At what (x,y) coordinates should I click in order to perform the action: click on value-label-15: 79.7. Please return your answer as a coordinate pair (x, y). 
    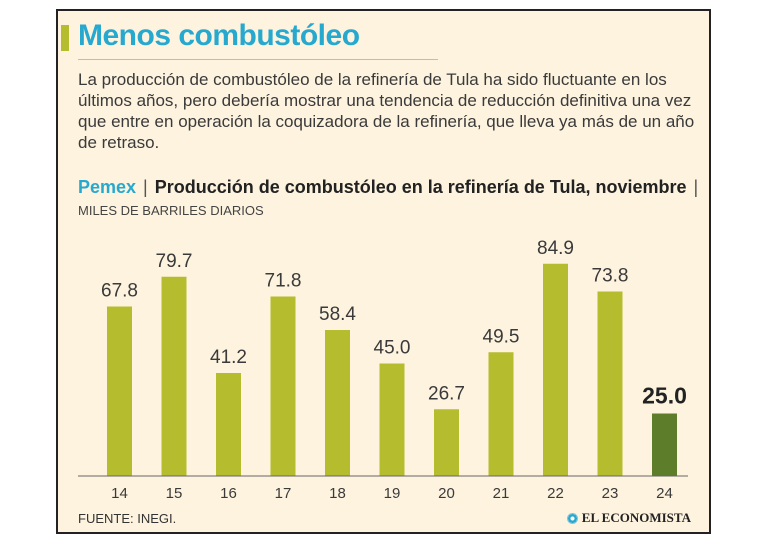
    Looking at the image, I should click on (174, 261).